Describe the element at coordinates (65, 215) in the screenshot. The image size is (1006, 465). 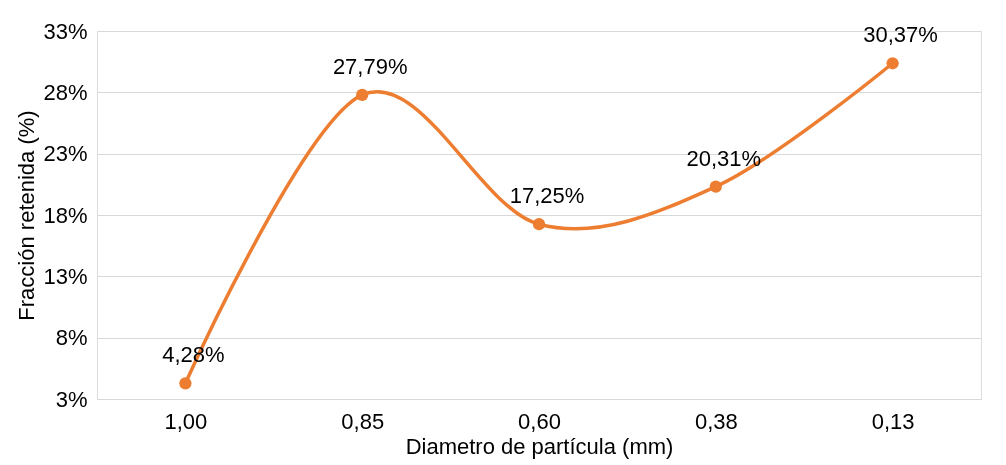
I see `y-tick-label: 18%` at that location.